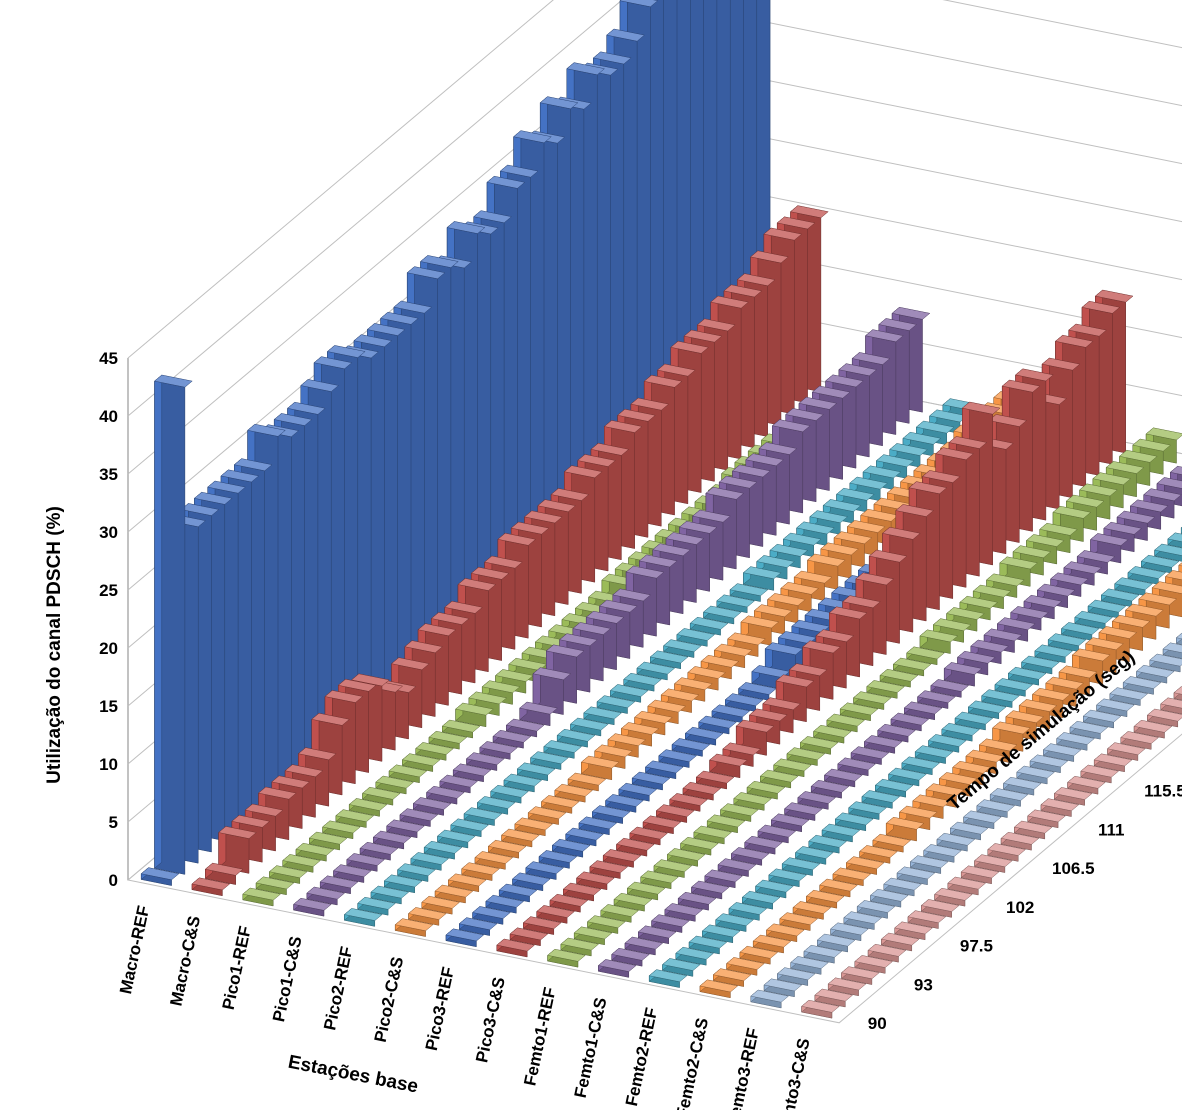 This screenshot has width=1182, height=1110. What do you see at coordinates (108, 416) in the screenshot?
I see `y-tick-label: 40` at bounding box center [108, 416].